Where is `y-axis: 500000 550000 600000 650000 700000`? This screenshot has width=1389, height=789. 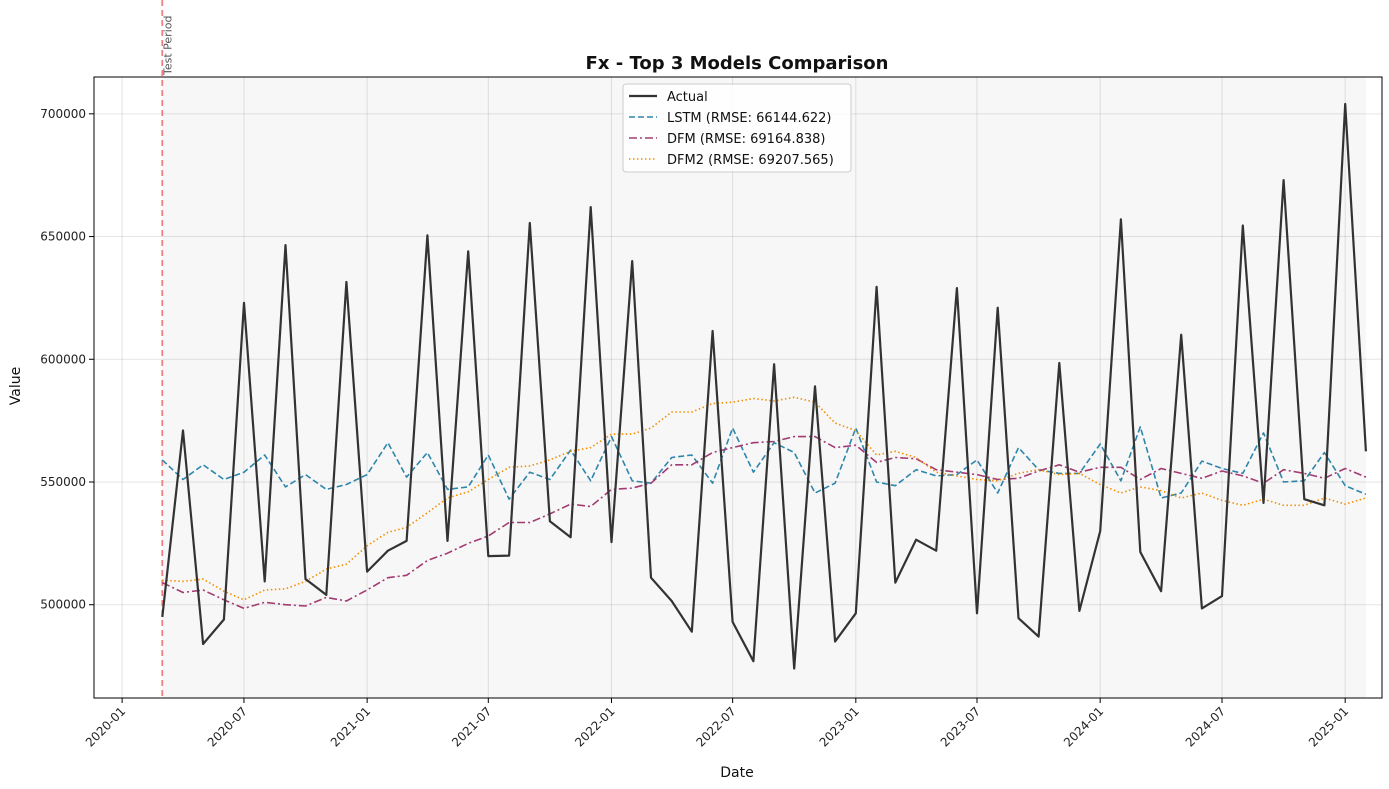 y-axis: 500000 550000 600000 650000 700000 is located at coordinates (67, 359).